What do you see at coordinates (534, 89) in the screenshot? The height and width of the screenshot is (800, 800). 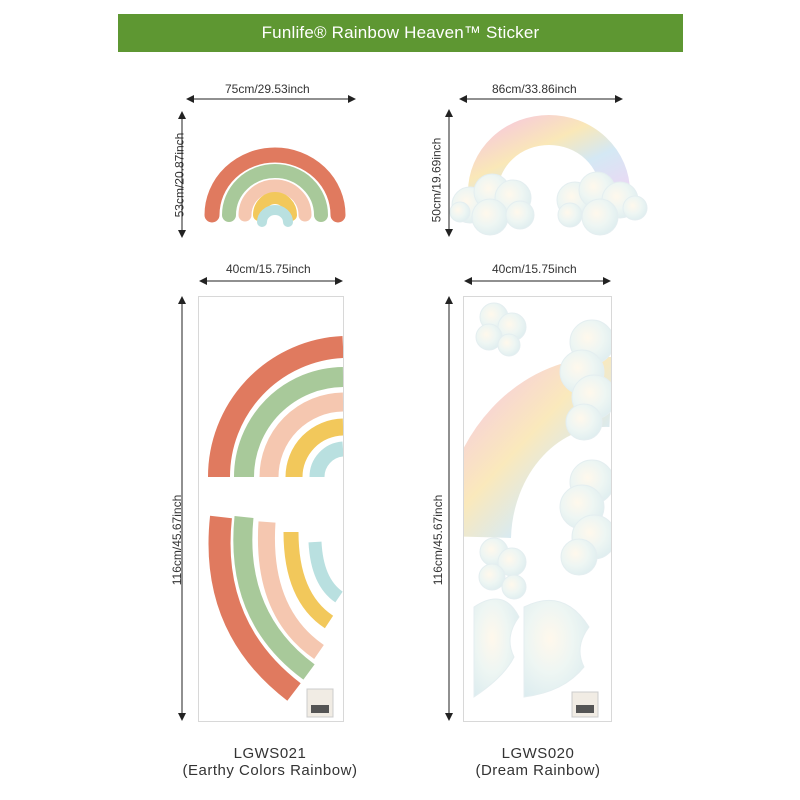 I see `right-top-width-label: 86cm/33.86inch` at bounding box center [534, 89].